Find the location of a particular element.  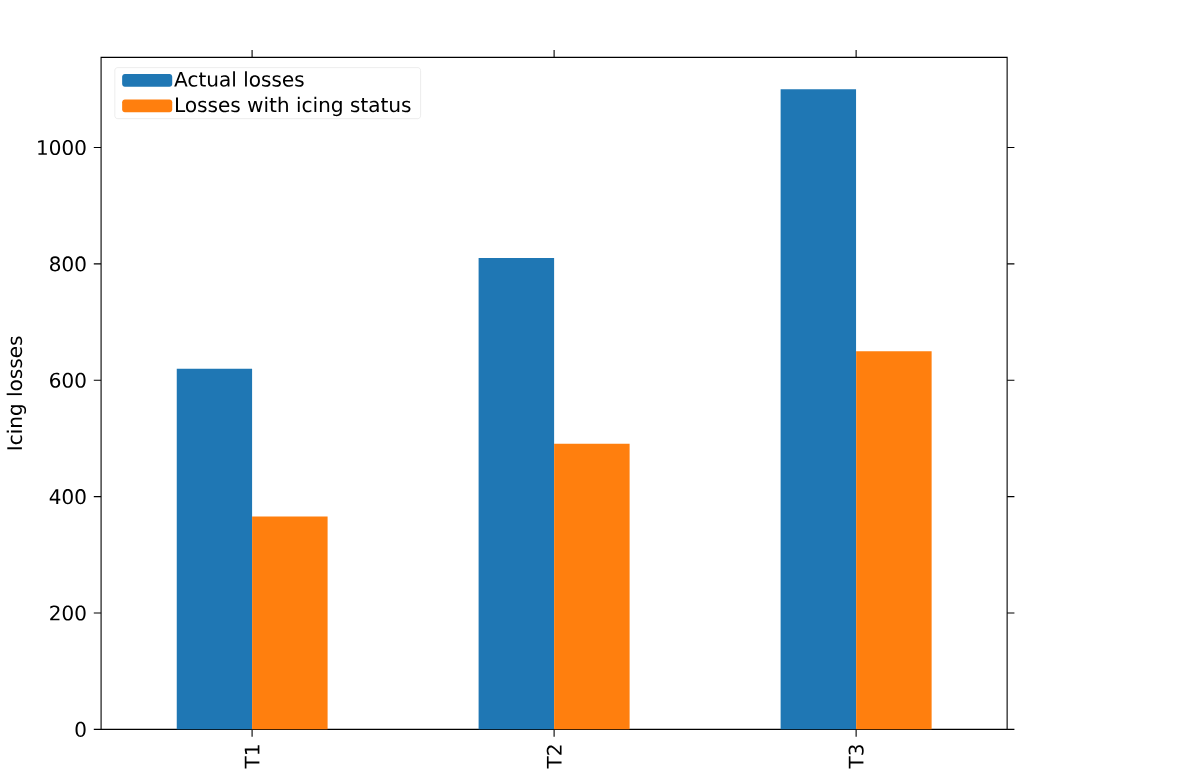

x-tick-label: T3 is located at coordinates (856, 756).